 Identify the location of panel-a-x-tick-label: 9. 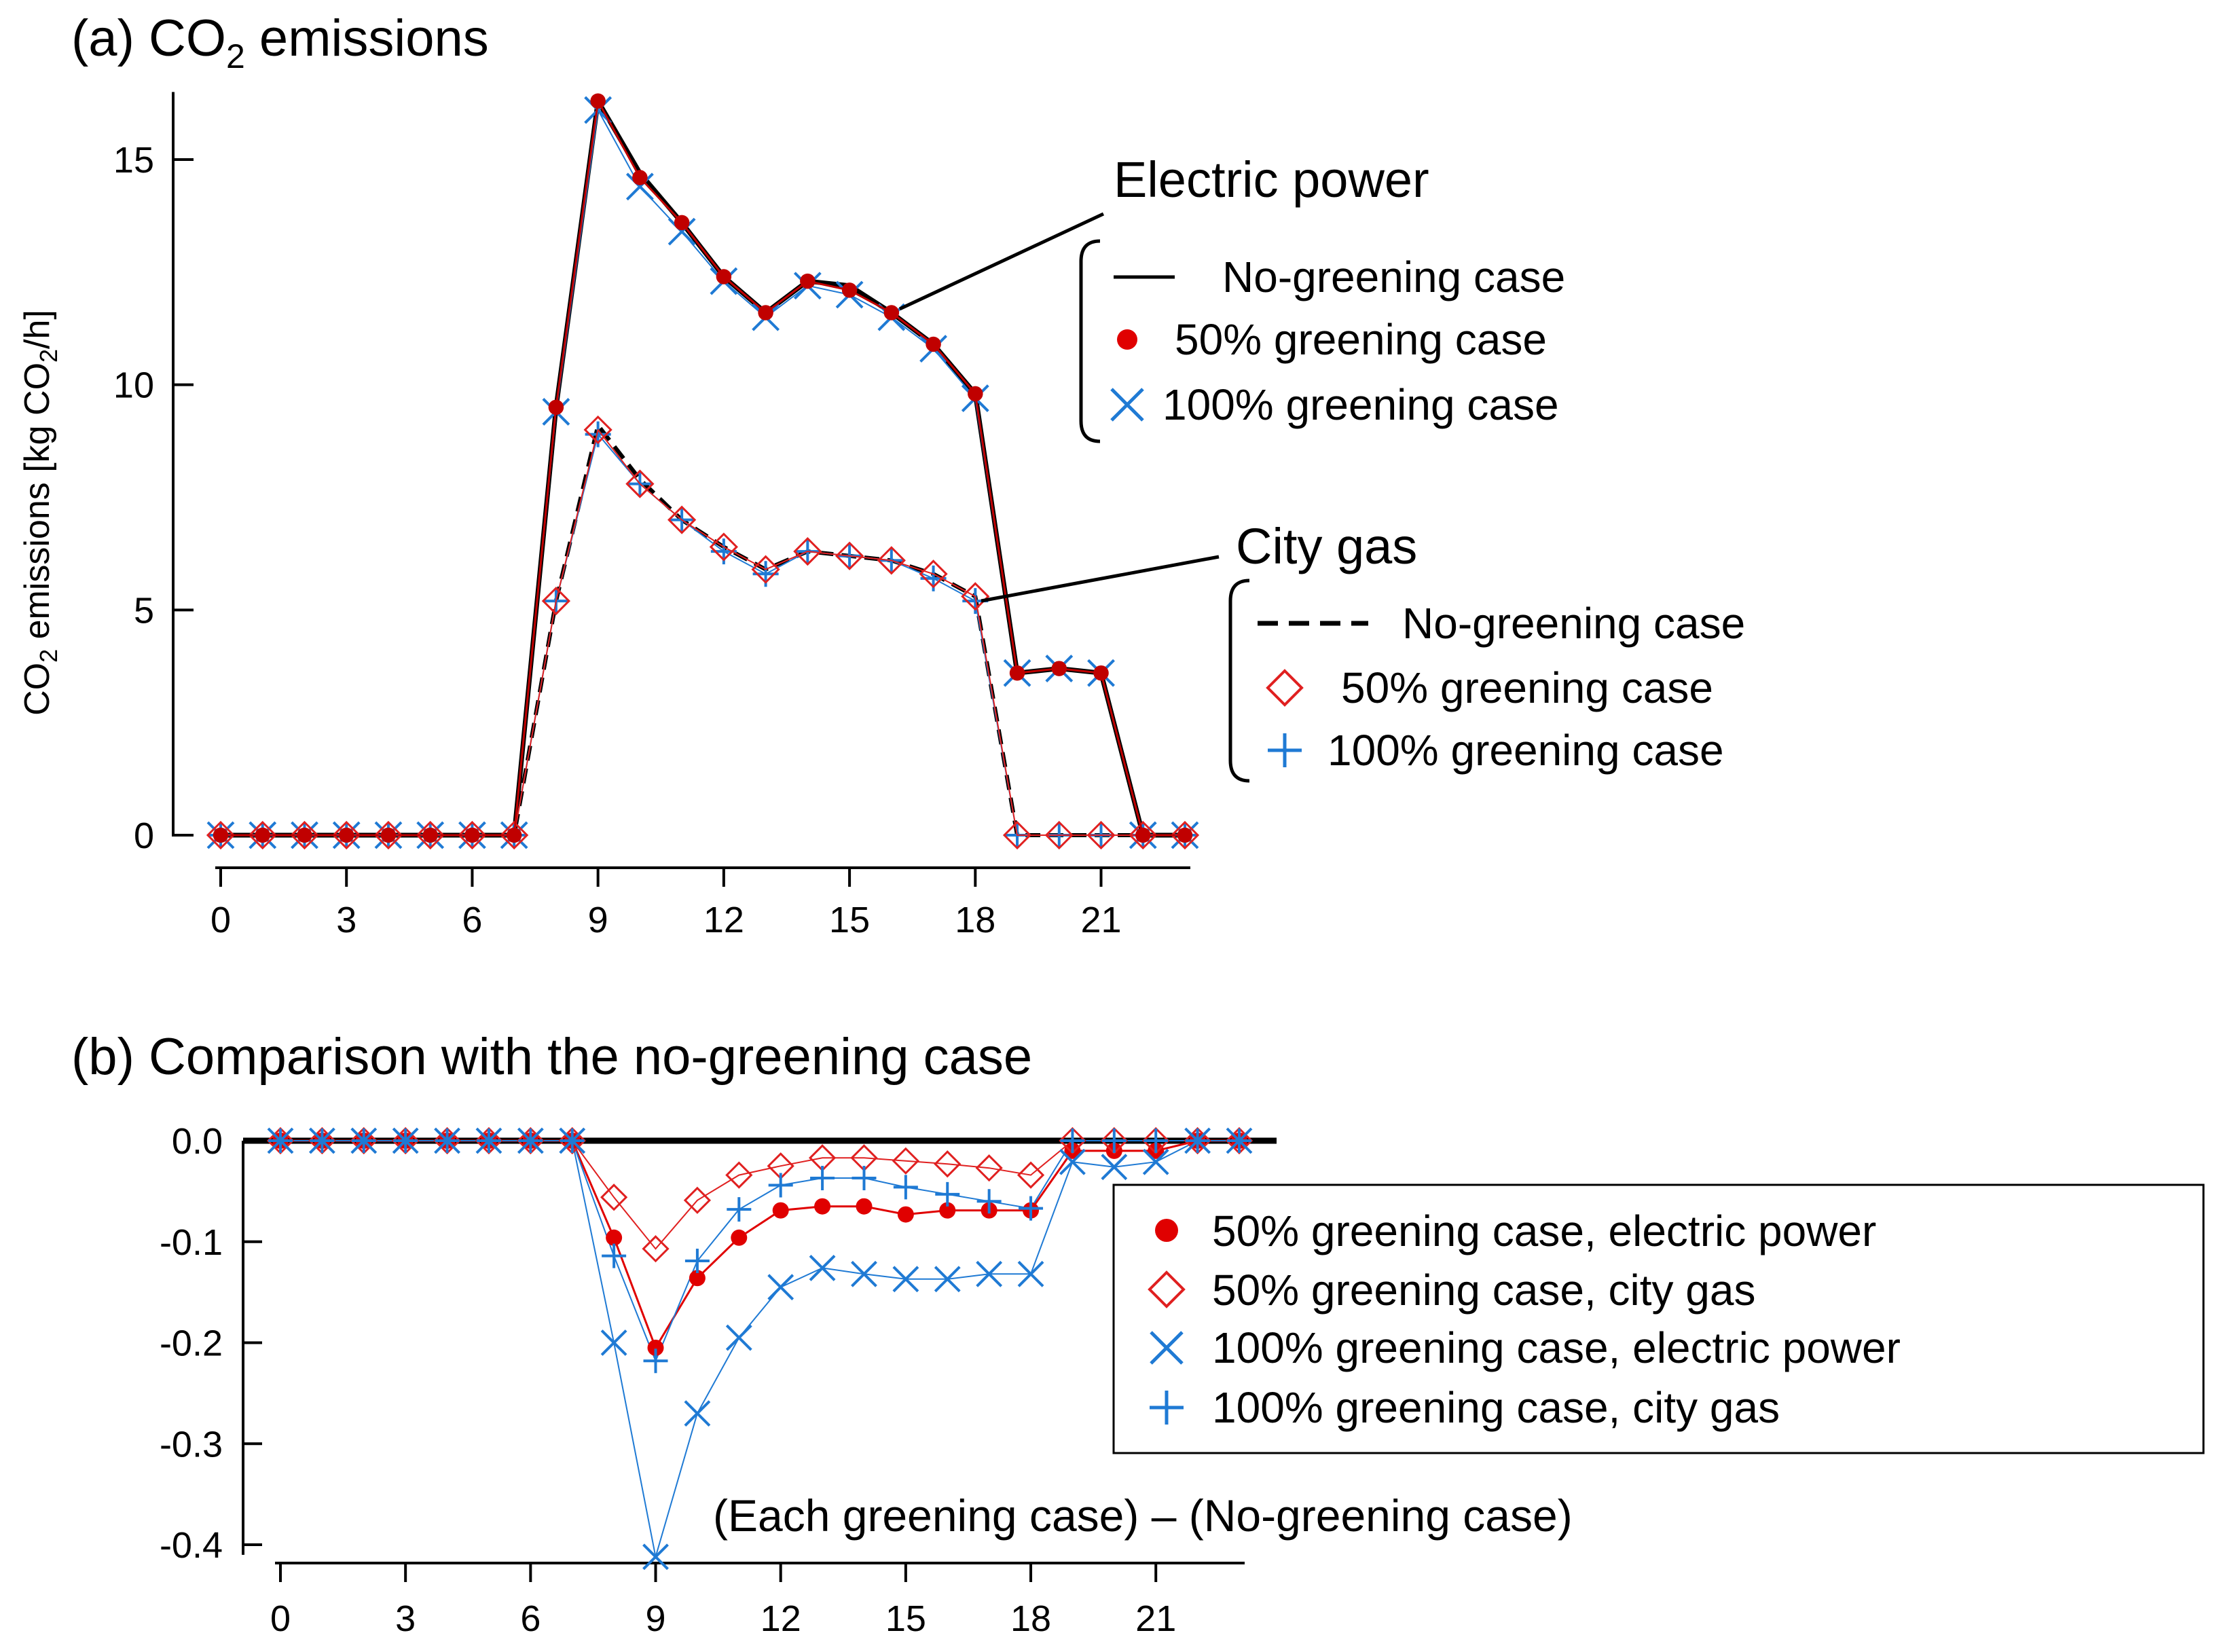
(598, 920).